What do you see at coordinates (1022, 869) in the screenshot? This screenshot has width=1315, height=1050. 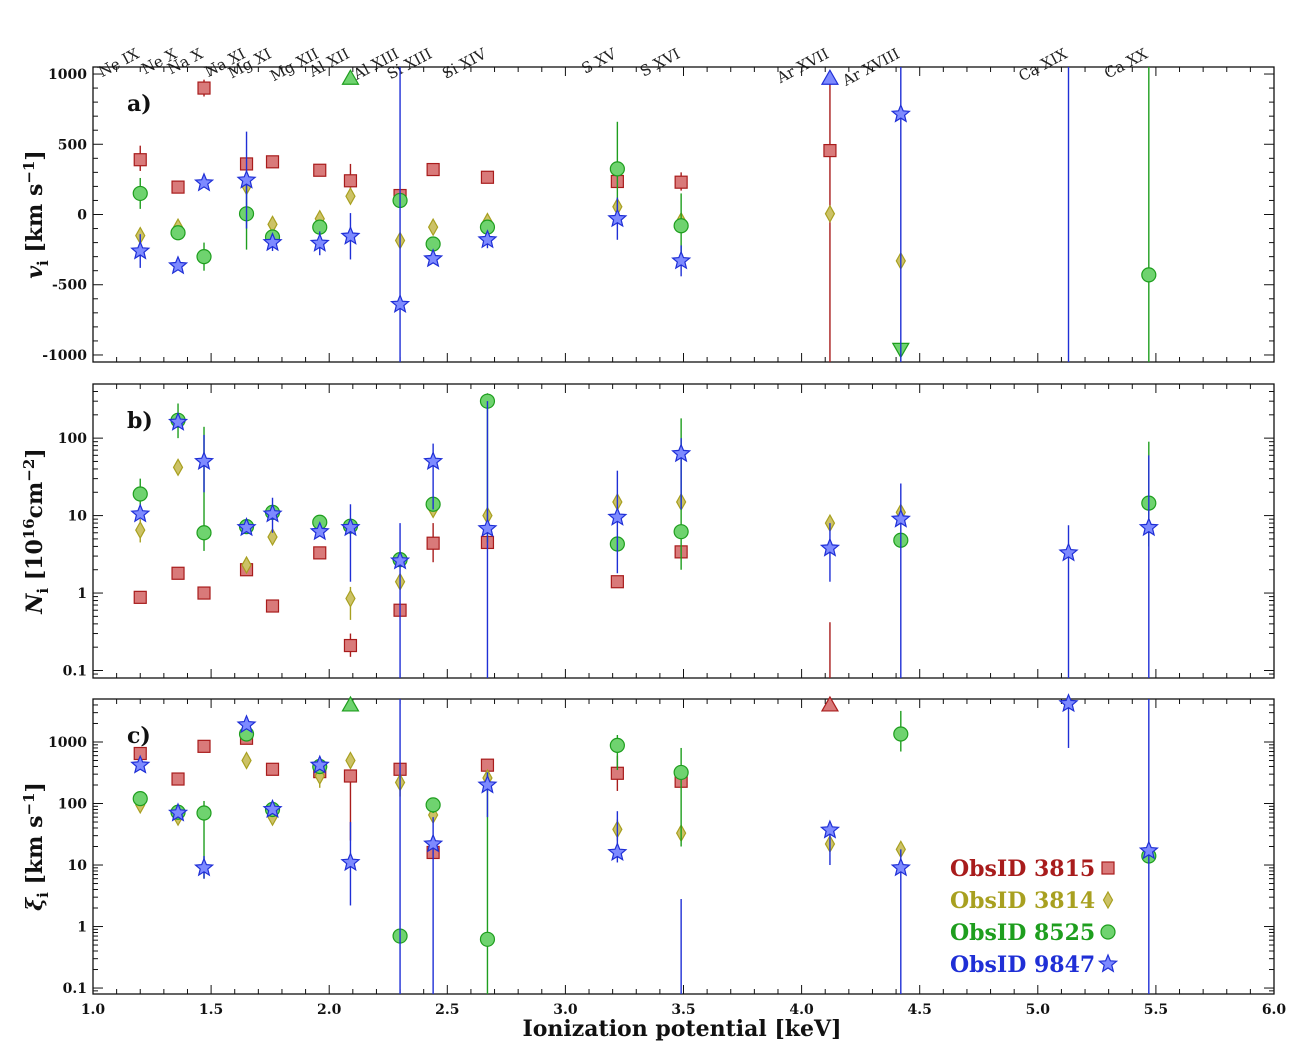 I see `legend-entry: ObsID 3815` at bounding box center [1022, 869].